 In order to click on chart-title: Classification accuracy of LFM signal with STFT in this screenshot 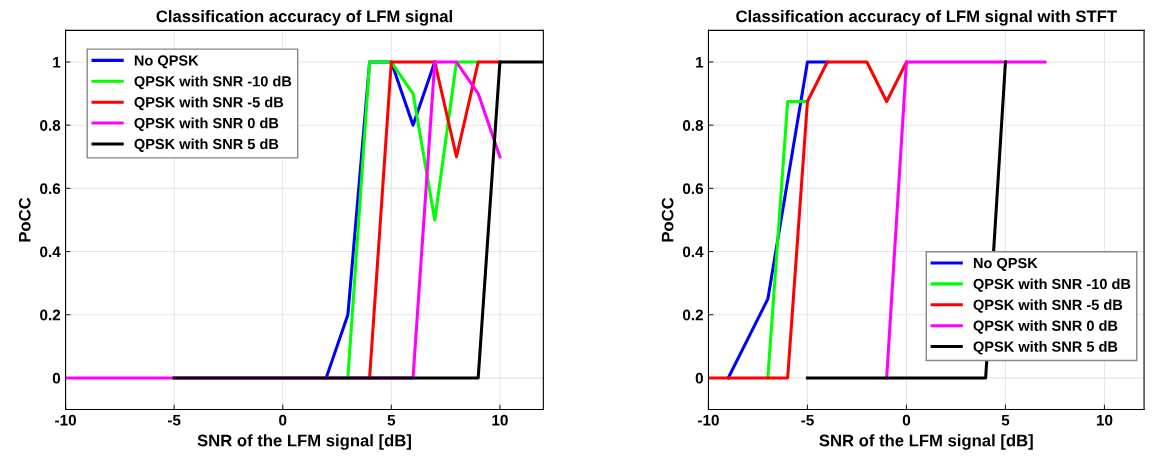, I will do `click(926, 18)`.